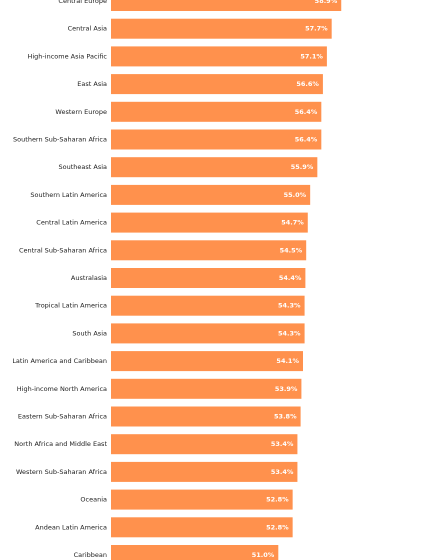 This screenshot has height=560, width=440. Describe the element at coordinates (307, 84) in the screenshot. I see `value-label: 56.6%` at that location.